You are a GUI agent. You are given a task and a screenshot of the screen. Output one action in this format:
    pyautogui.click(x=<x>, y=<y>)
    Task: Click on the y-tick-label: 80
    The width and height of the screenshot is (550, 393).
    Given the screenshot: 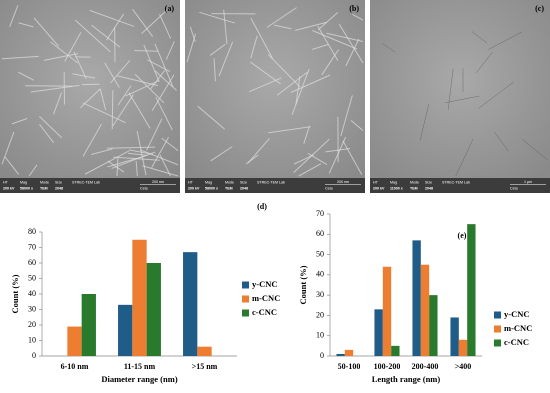 What is the action you would take?
    pyautogui.click(x=32, y=231)
    